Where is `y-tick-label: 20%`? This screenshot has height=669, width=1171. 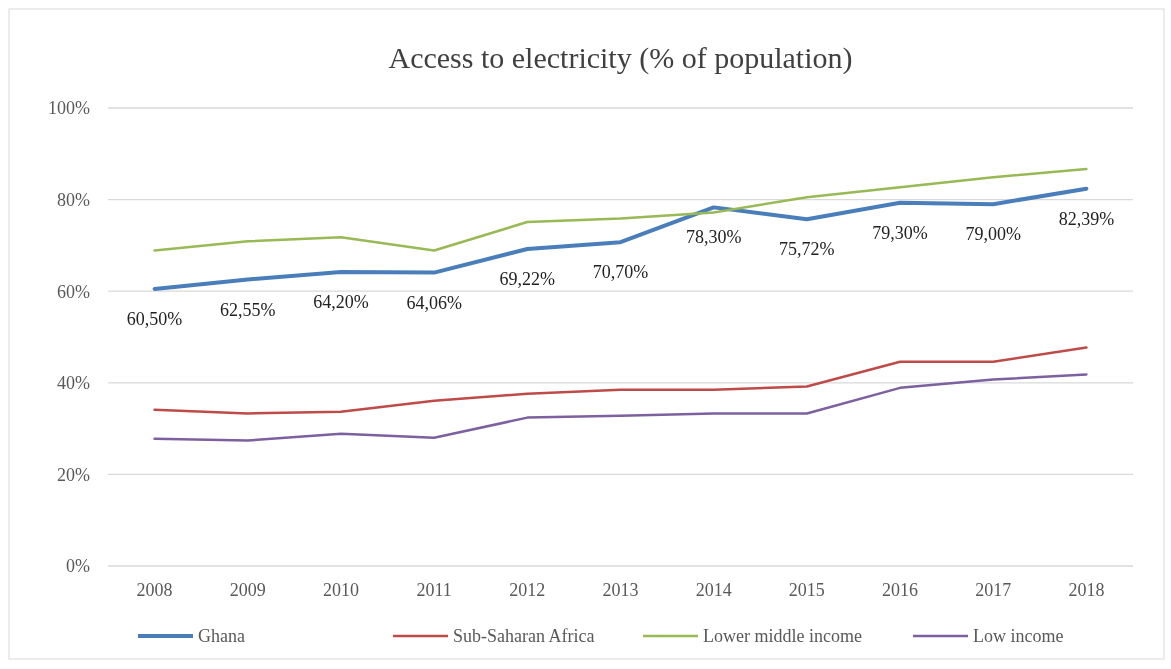 y-tick-label: 20% is located at coordinates (73, 474).